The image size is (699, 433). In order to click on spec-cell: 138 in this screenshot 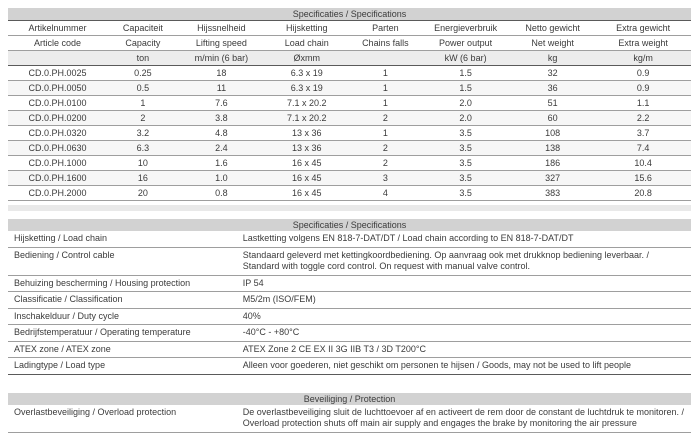, I will do `click(553, 148)`.